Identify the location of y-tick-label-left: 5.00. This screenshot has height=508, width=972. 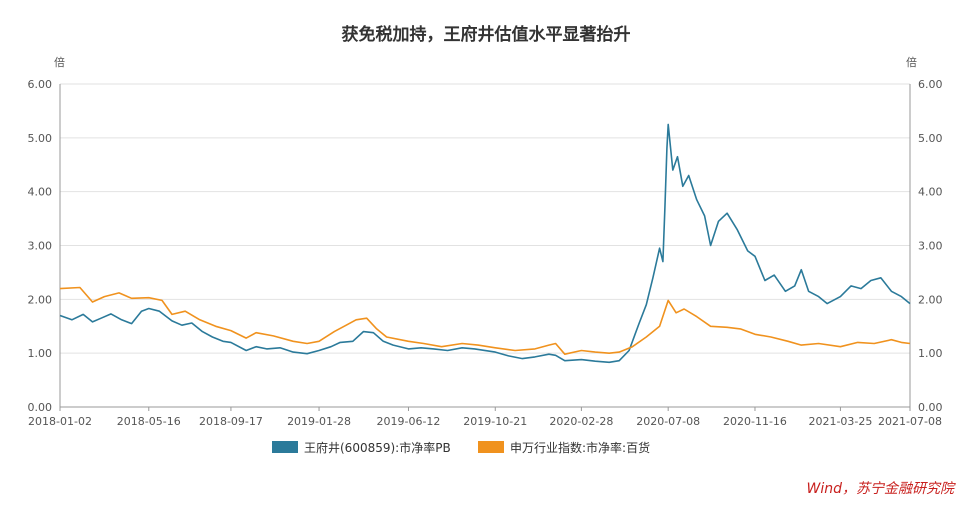
(40, 138).